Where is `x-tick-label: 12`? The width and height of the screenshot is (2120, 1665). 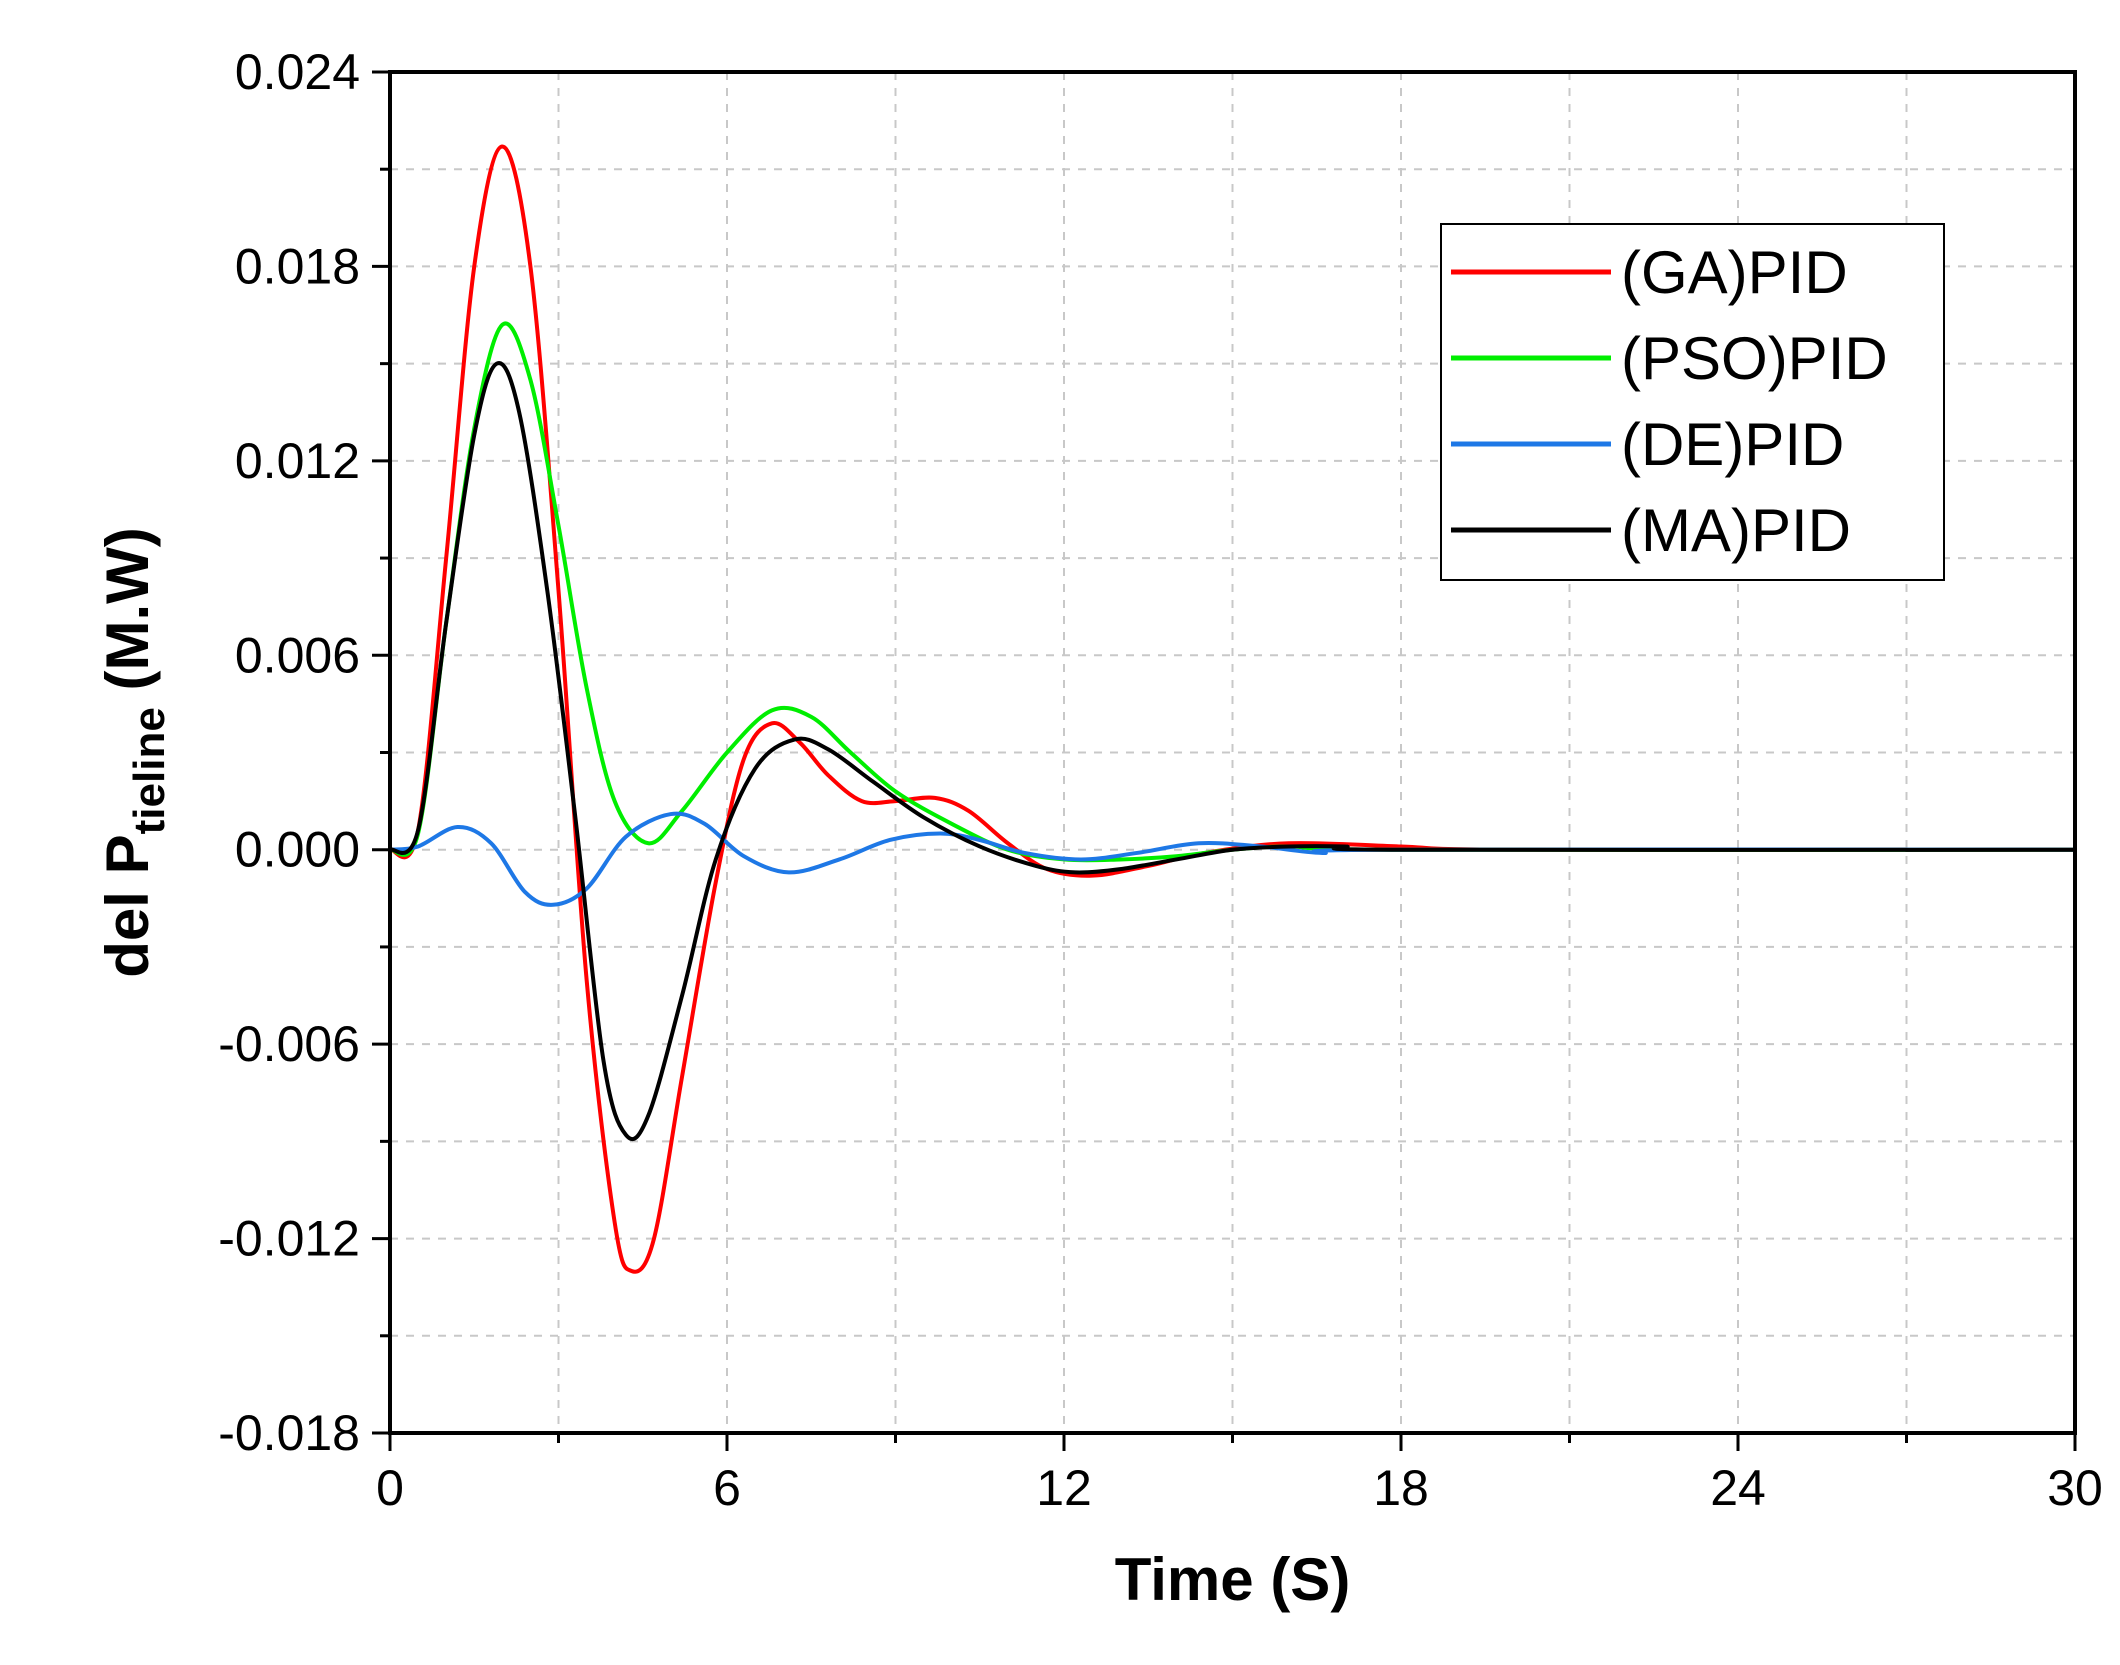
x-tick-label: 12 is located at coordinates (1064, 1488).